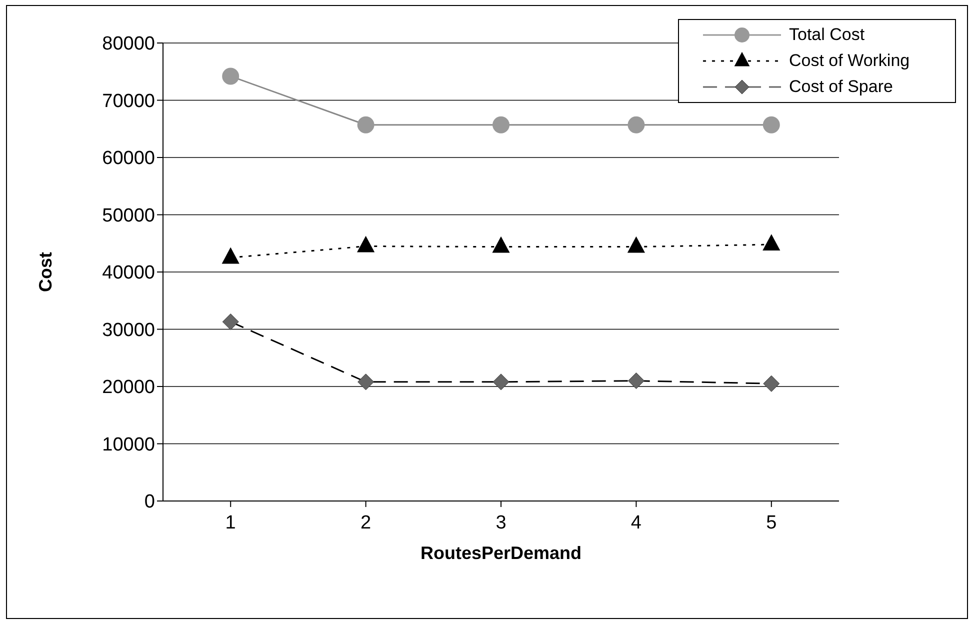  I want to click on y-tick-label: 30000, so click(128, 330).